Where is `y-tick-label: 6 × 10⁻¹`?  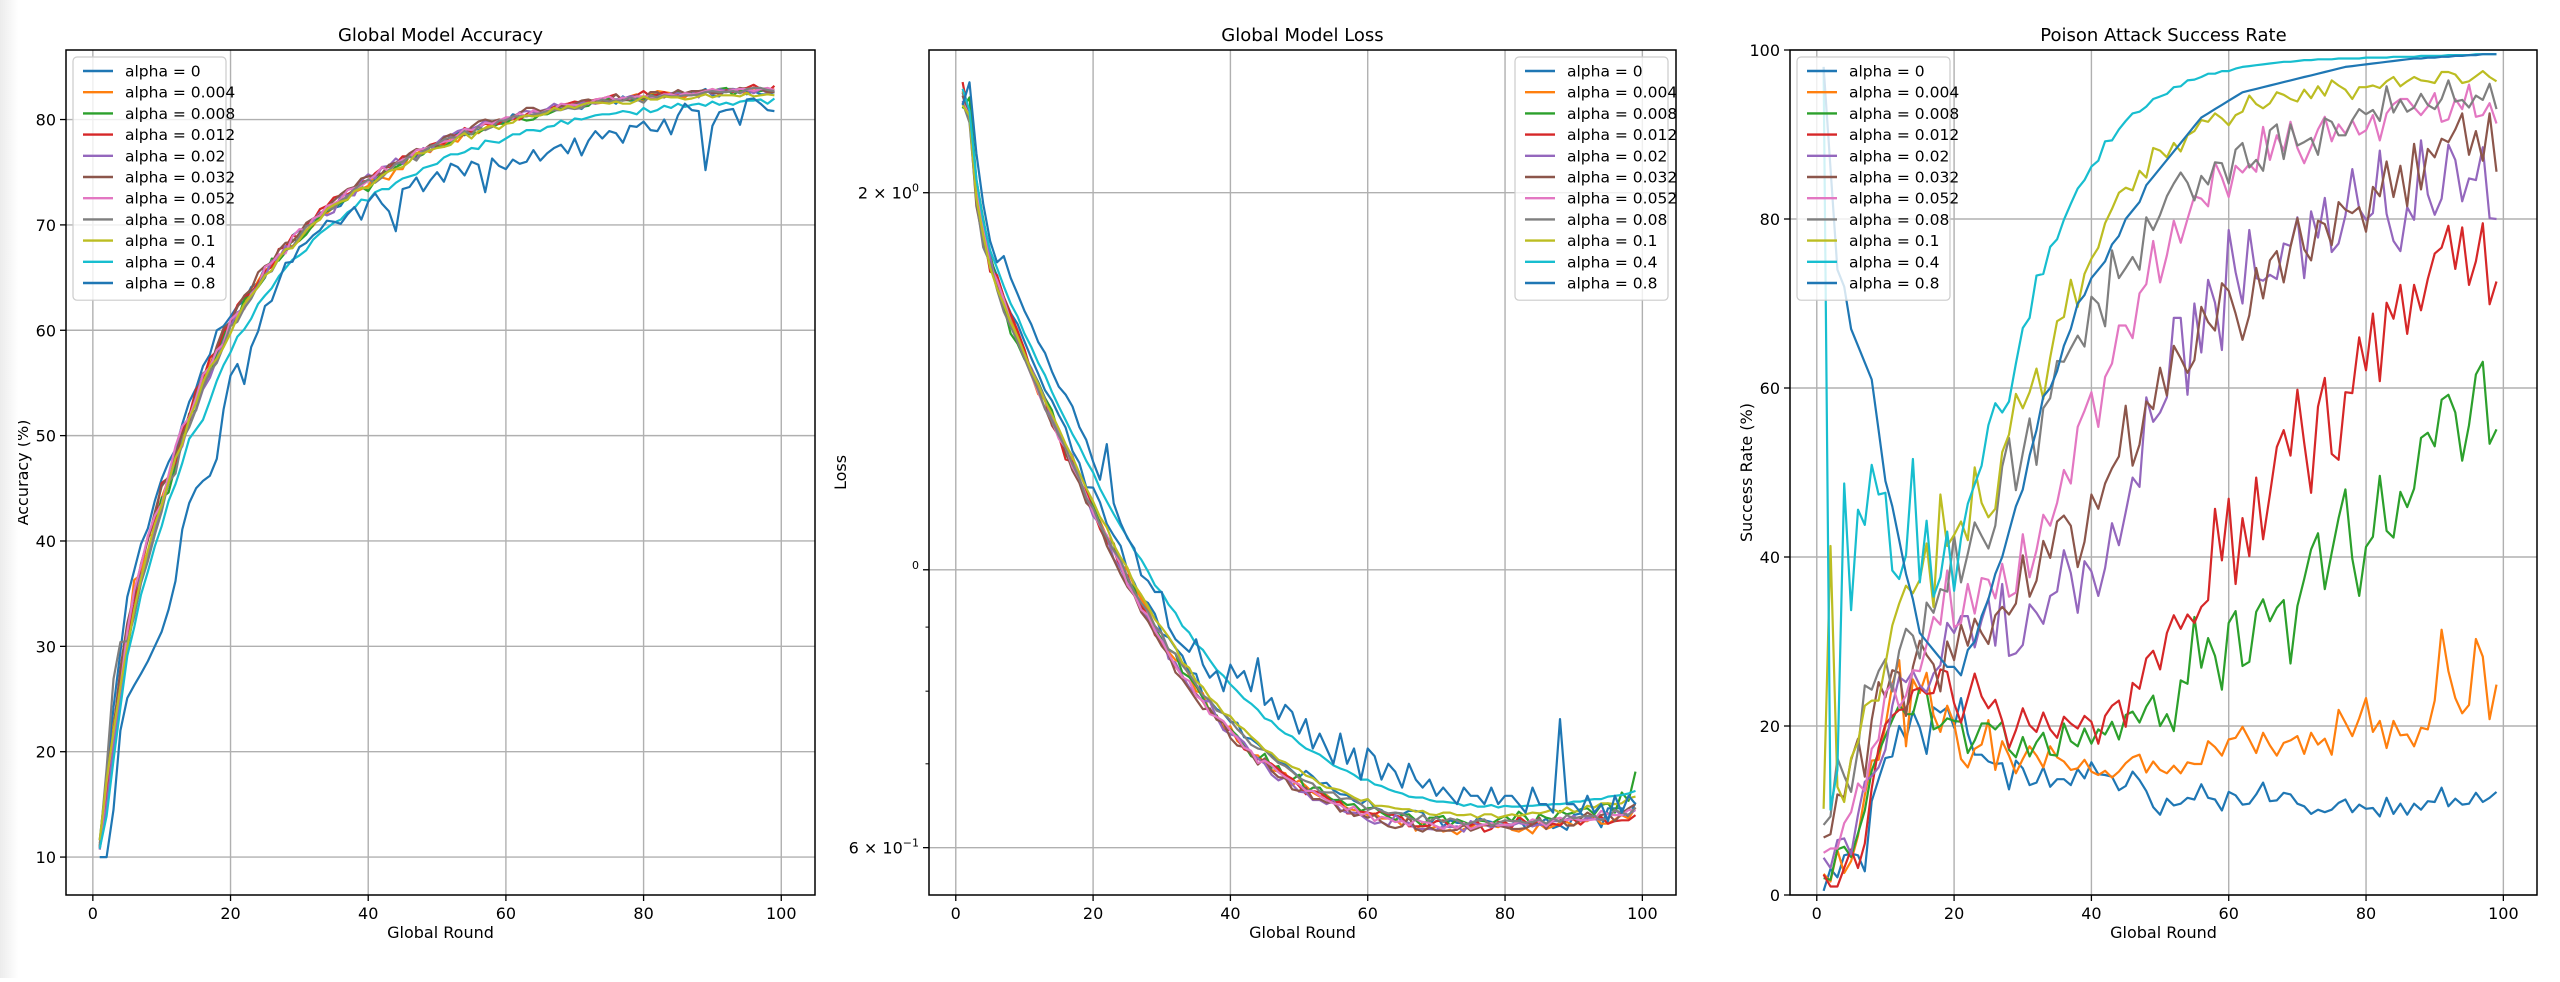
y-tick-label: 6 × 10⁻¹ is located at coordinates (884, 847).